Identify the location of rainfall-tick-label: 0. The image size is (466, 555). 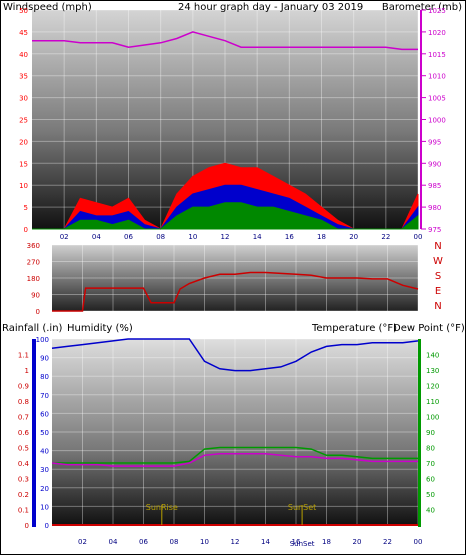
(27, 526).